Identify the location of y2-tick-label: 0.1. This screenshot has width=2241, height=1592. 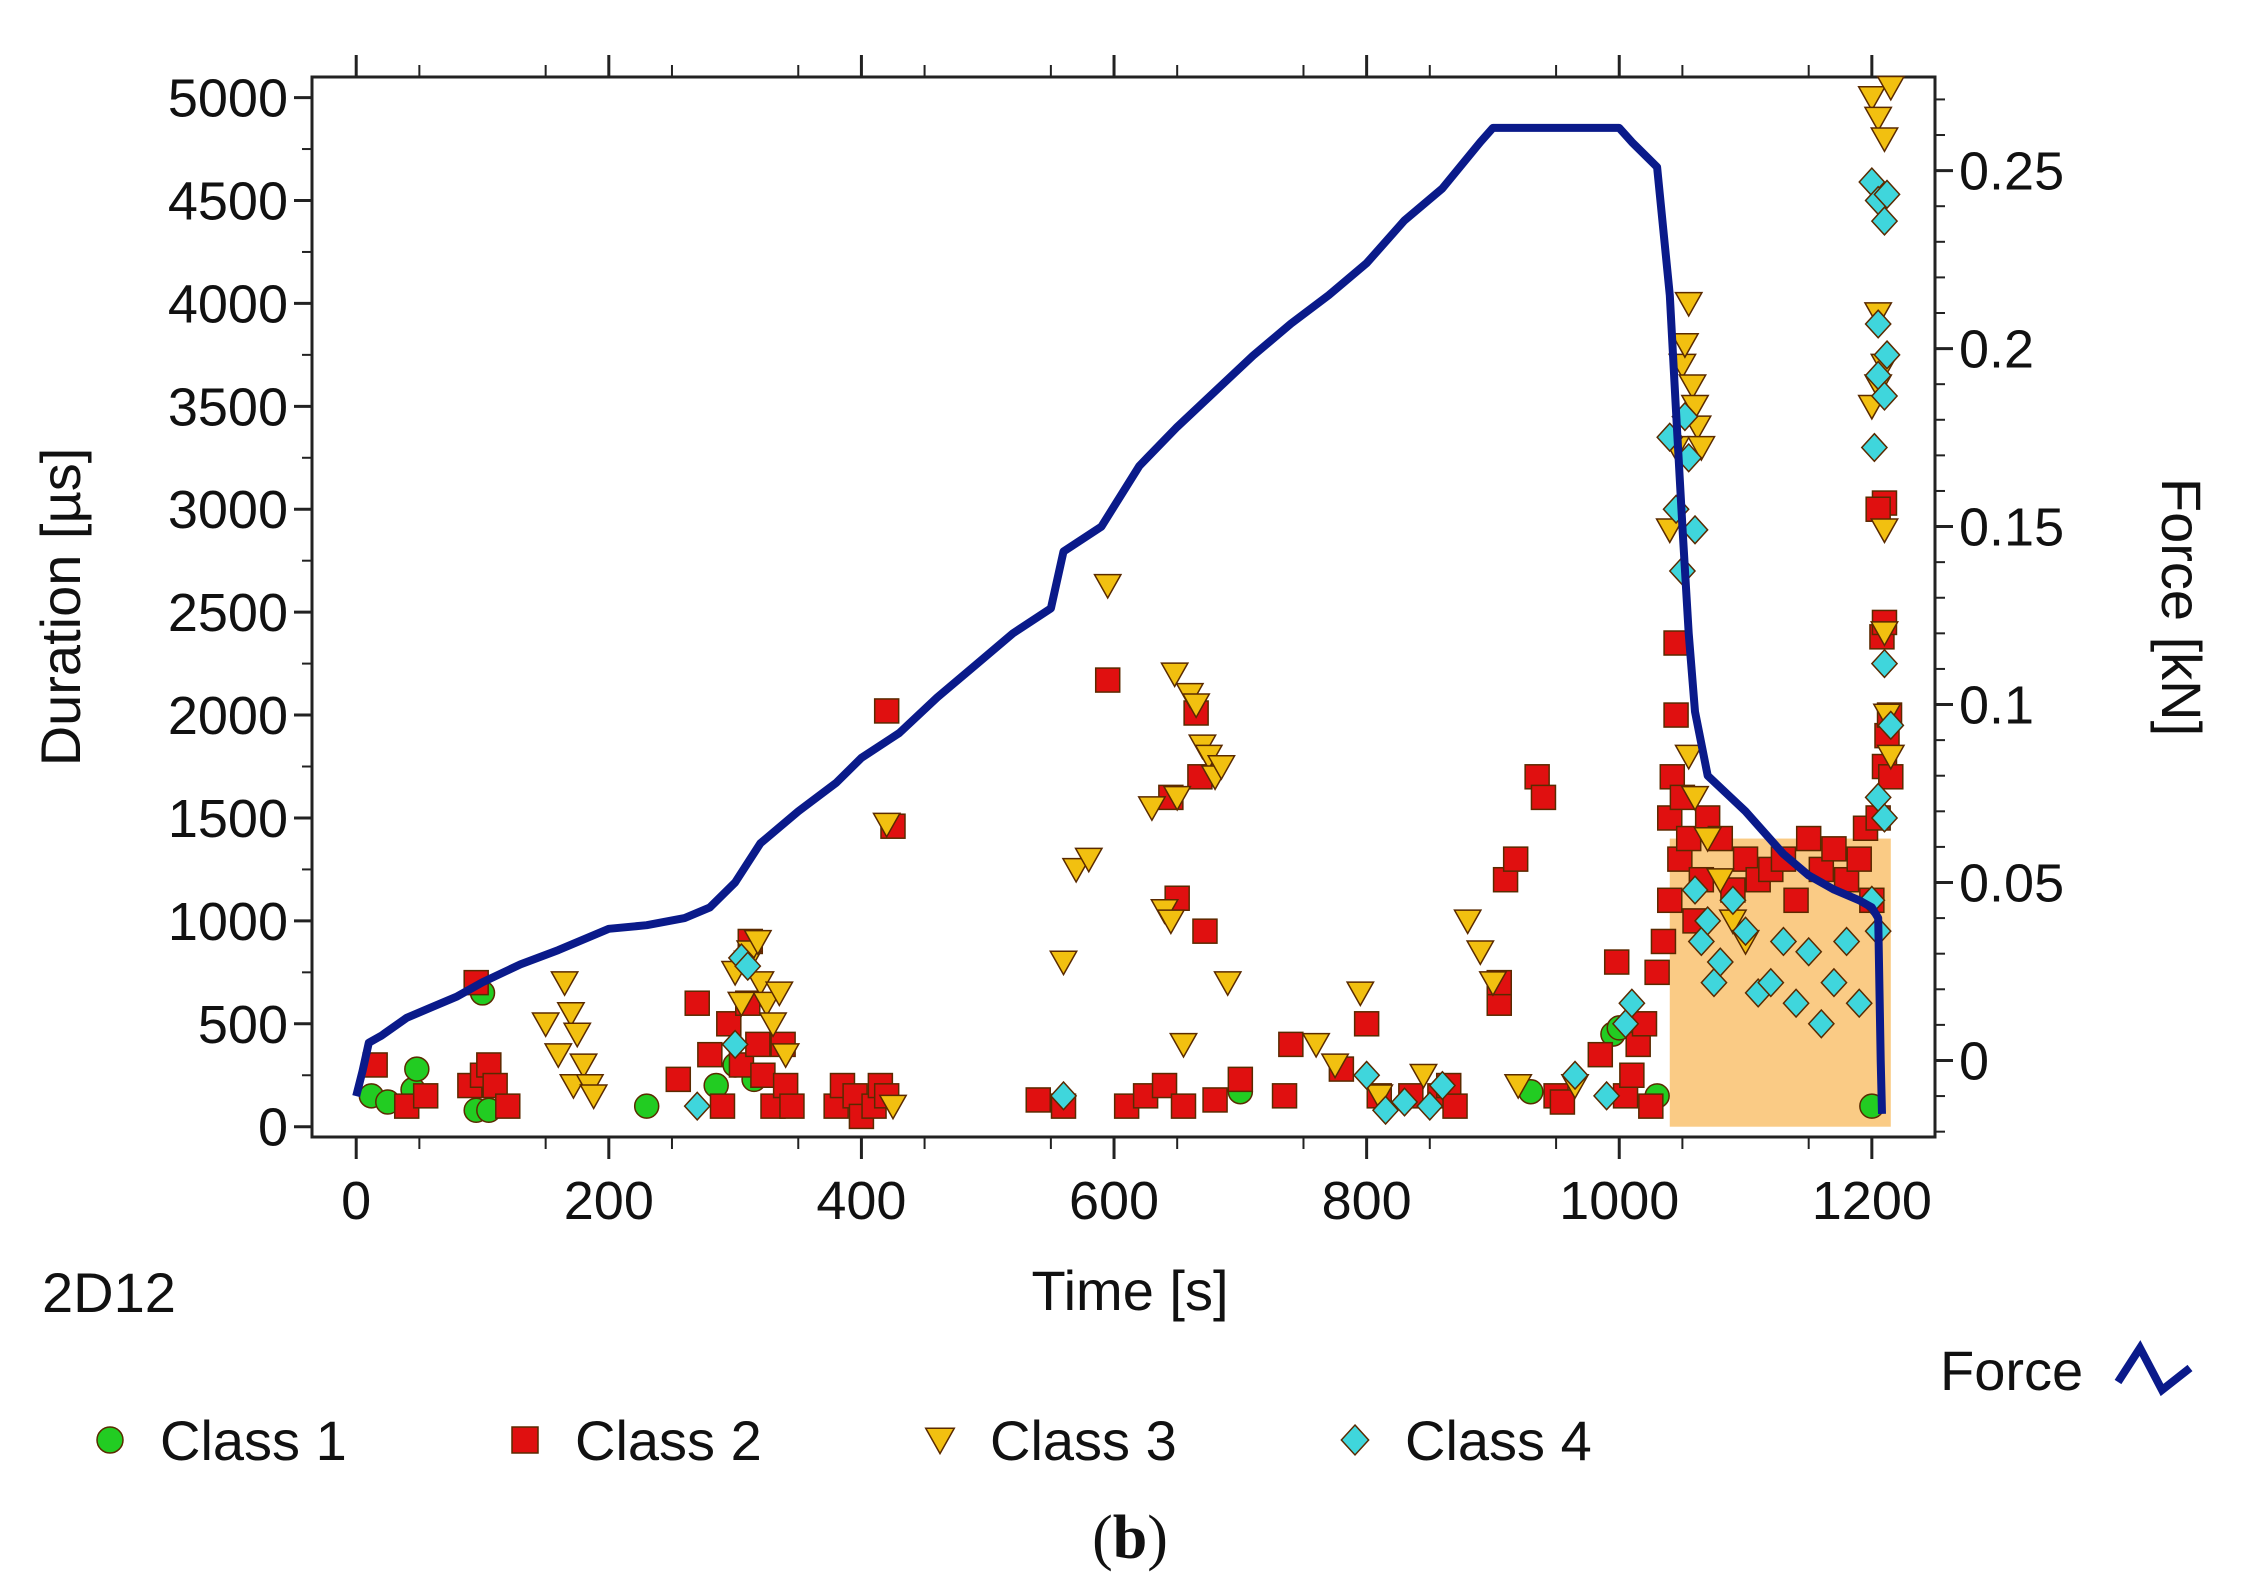
(1996, 706).